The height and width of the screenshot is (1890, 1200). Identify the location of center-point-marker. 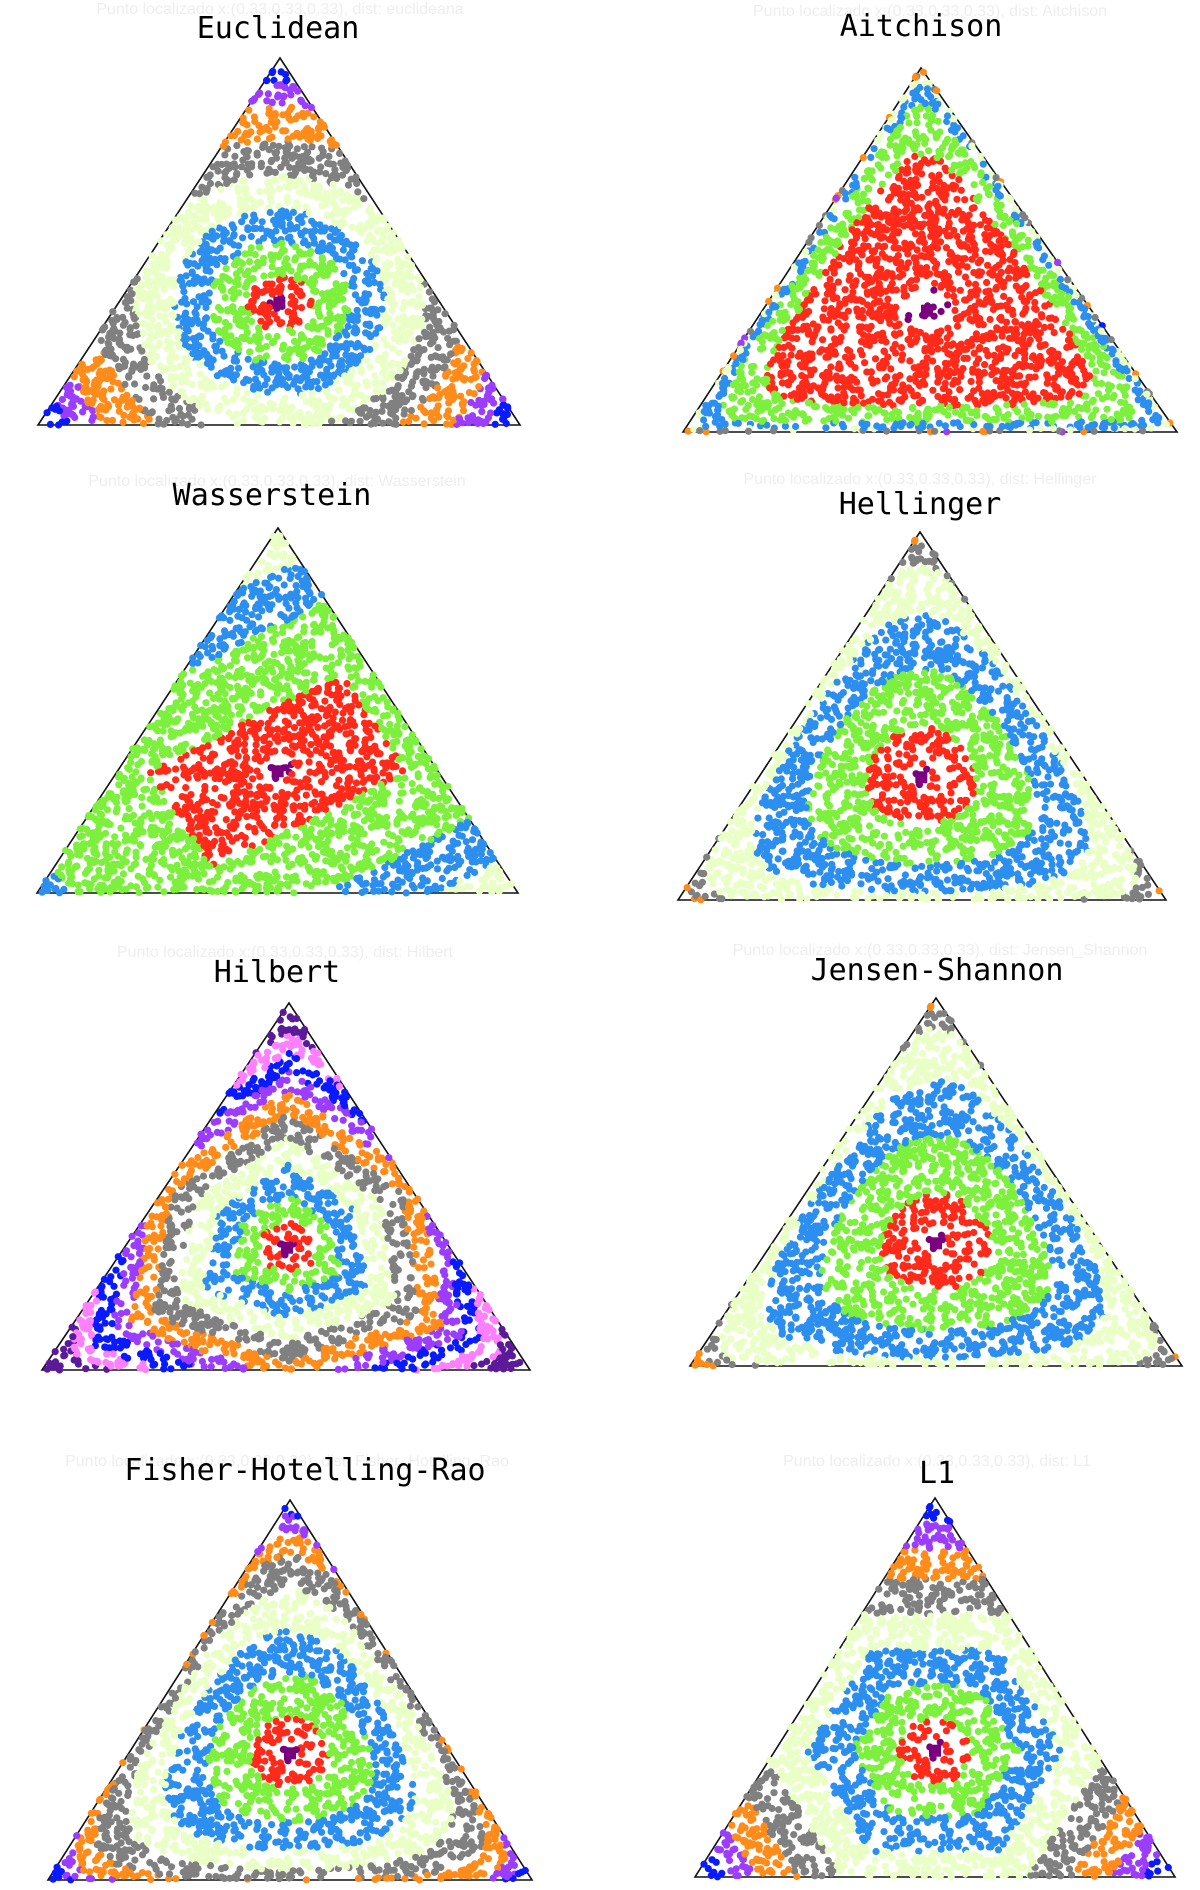
(927, 310).